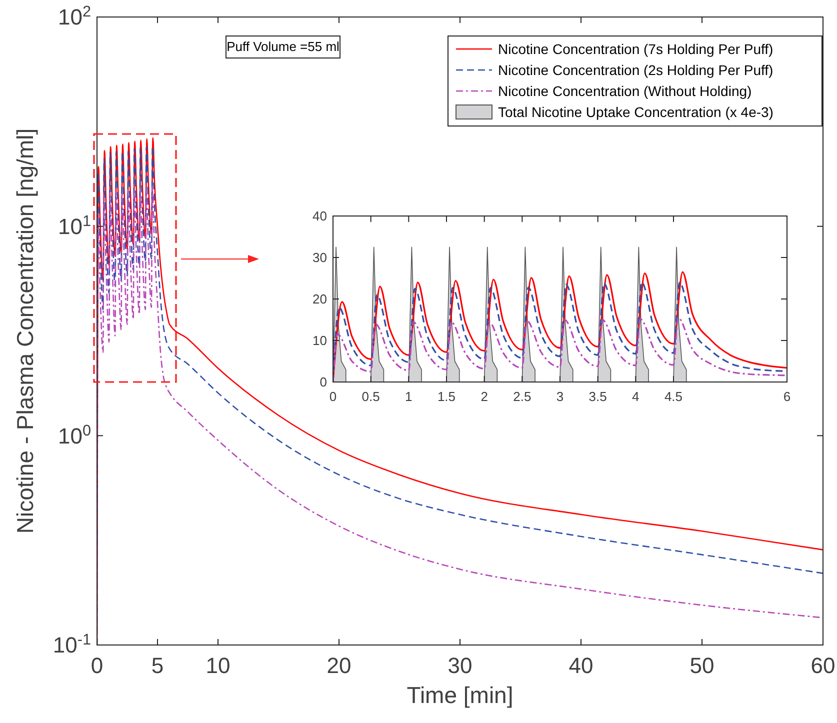  What do you see at coordinates (522, 396) in the screenshot?
I see `x-tick-label: 2.5` at bounding box center [522, 396].